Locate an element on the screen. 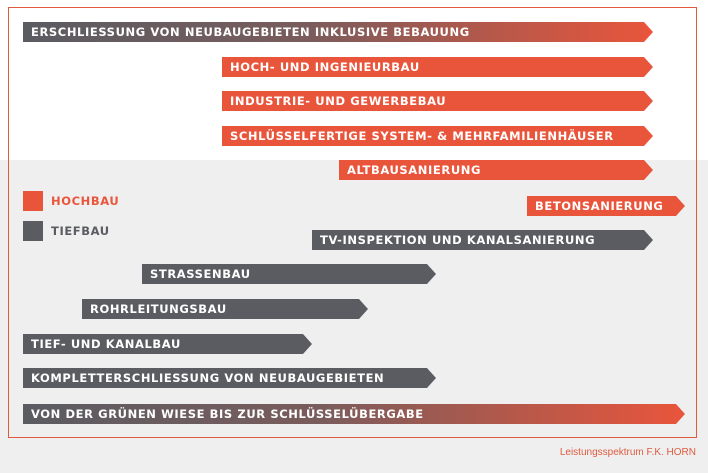  caption: Leistungsspektrum F.K. HORN is located at coordinates (627, 452).